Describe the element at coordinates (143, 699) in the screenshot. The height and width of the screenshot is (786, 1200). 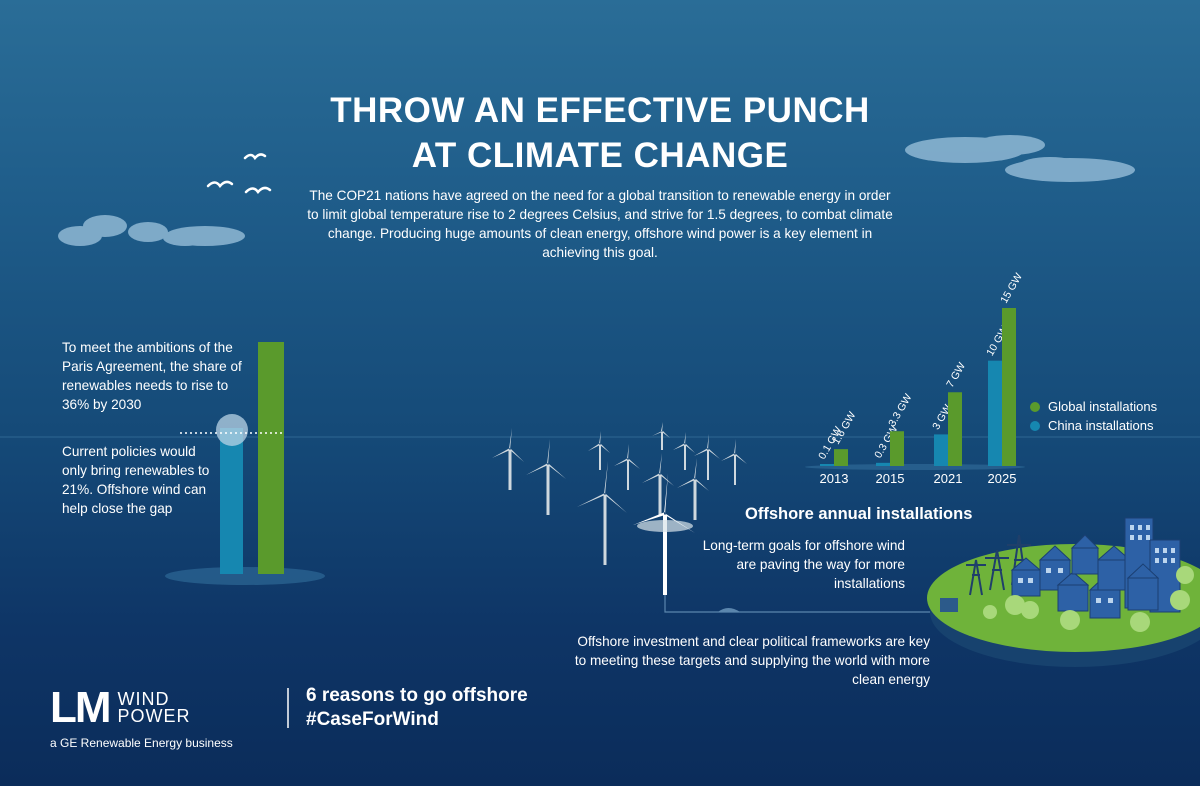
I see `logo-wind: WIND` at that location.